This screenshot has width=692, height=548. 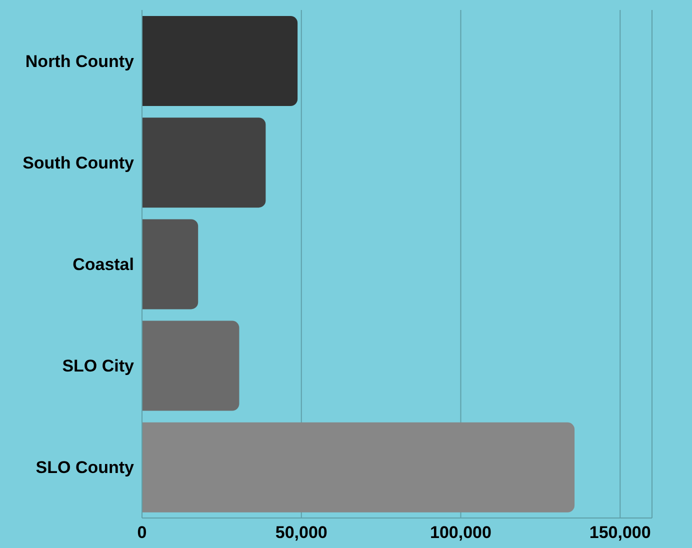 What do you see at coordinates (80, 61) in the screenshot?
I see `y-tick-label: North County` at bounding box center [80, 61].